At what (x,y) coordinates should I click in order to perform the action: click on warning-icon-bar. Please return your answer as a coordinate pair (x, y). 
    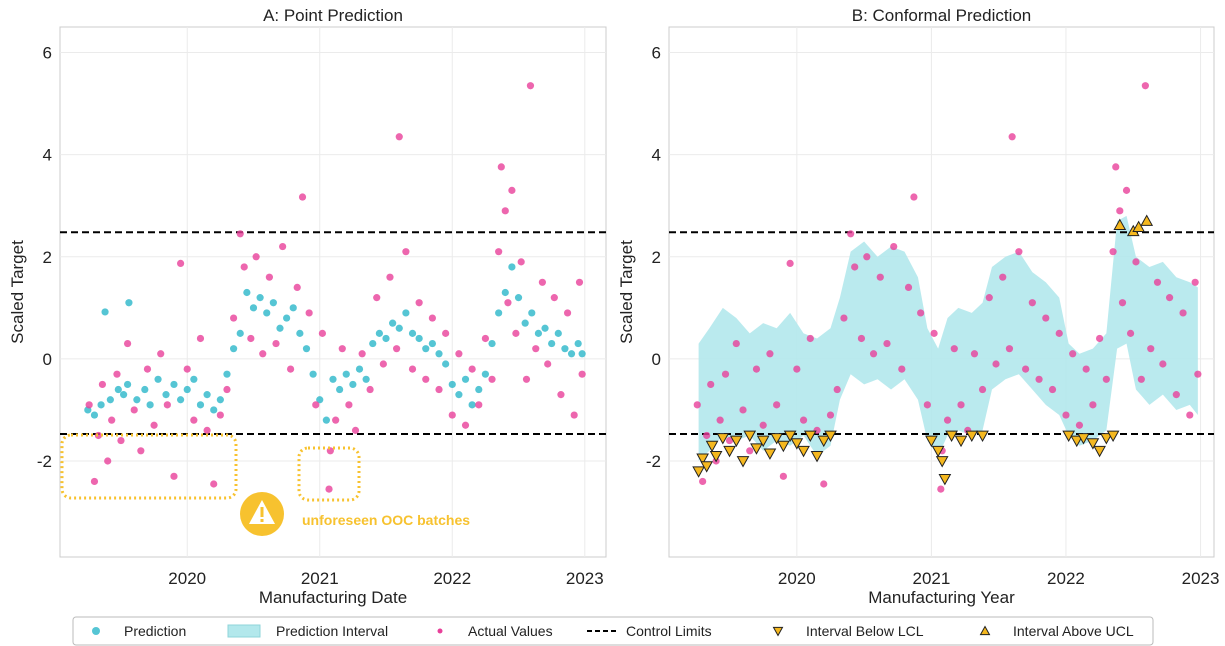
    Looking at the image, I should click on (262, 512).